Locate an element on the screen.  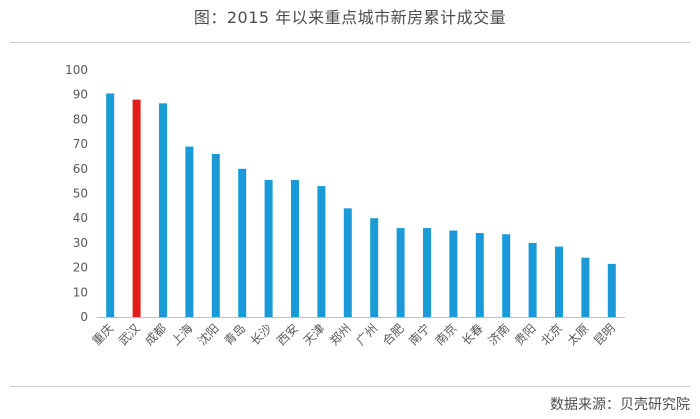
x-tick-label: 广州 is located at coordinates (366, 334).